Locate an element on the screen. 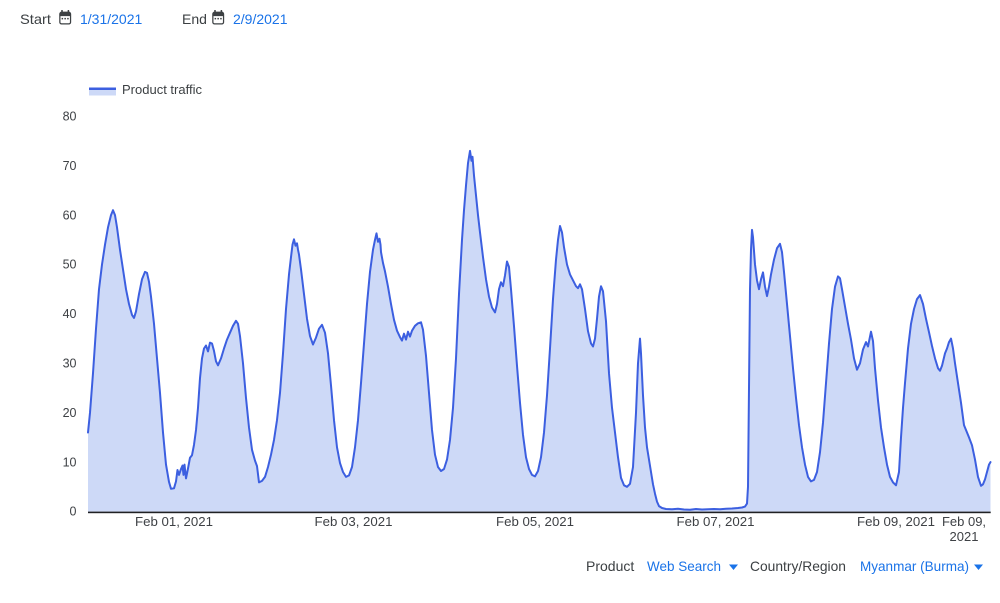 The height and width of the screenshot is (603, 1000). svg-text: 20 is located at coordinates (70, 413).